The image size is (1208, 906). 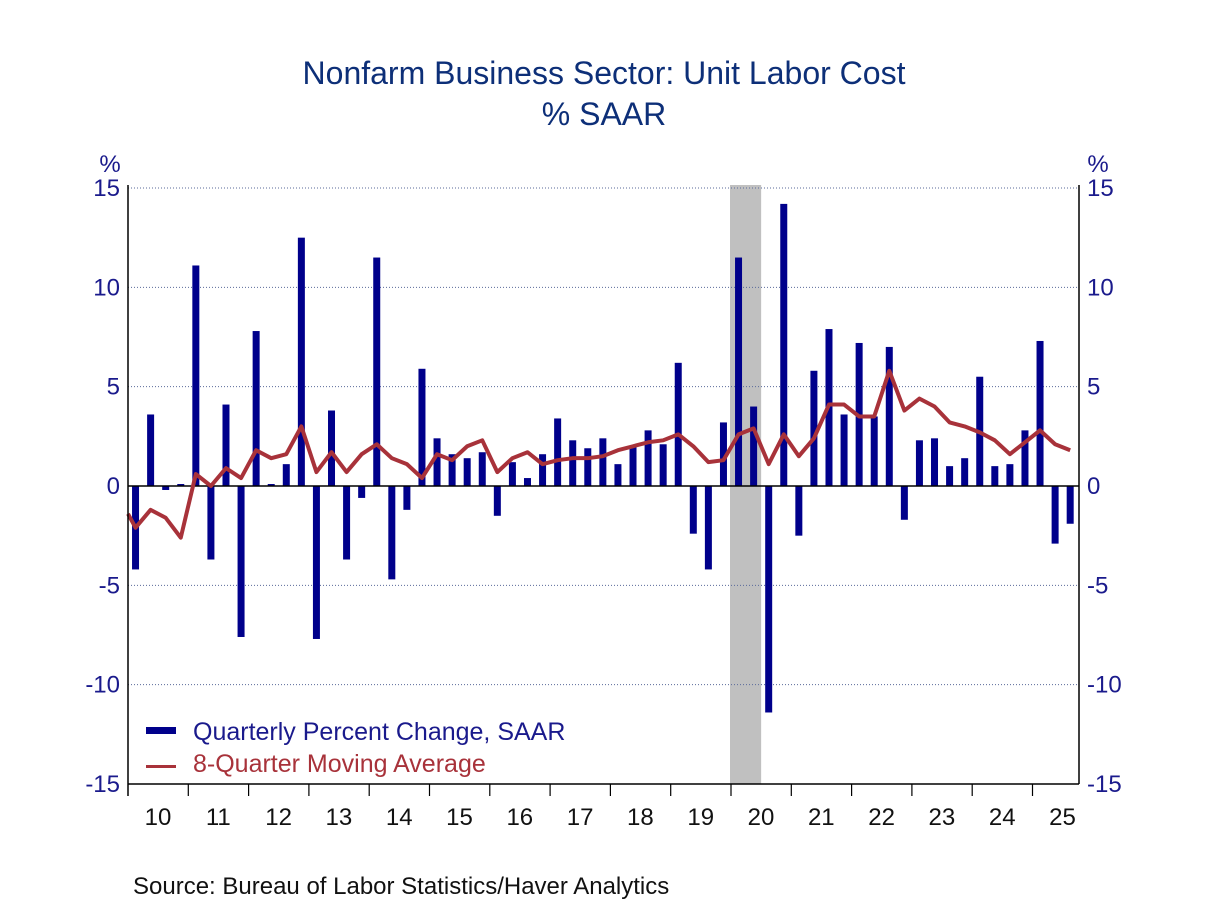 I want to click on y-tick-label-right: -5, so click(x=1097, y=585).